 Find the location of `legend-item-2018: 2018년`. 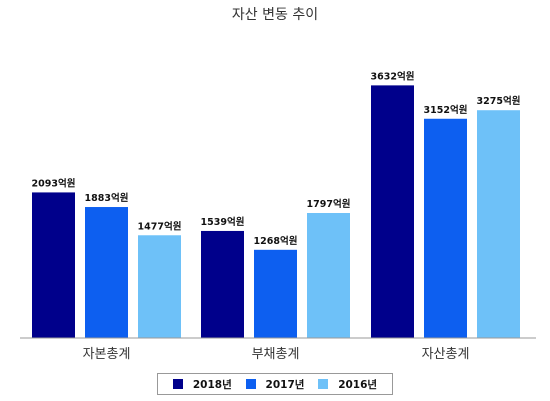

legend-item-2018: 2018년 is located at coordinates (202, 384).